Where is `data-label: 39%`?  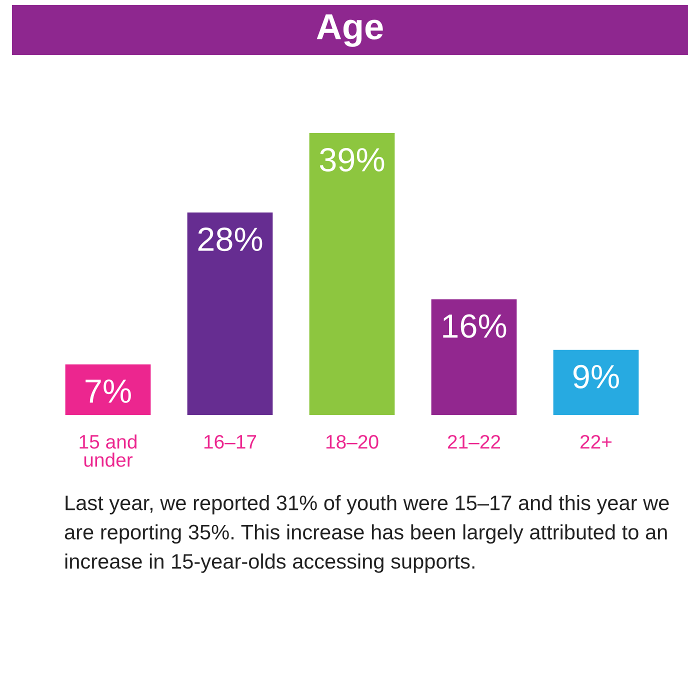 data-label: 39% is located at coordinates (352, 160).